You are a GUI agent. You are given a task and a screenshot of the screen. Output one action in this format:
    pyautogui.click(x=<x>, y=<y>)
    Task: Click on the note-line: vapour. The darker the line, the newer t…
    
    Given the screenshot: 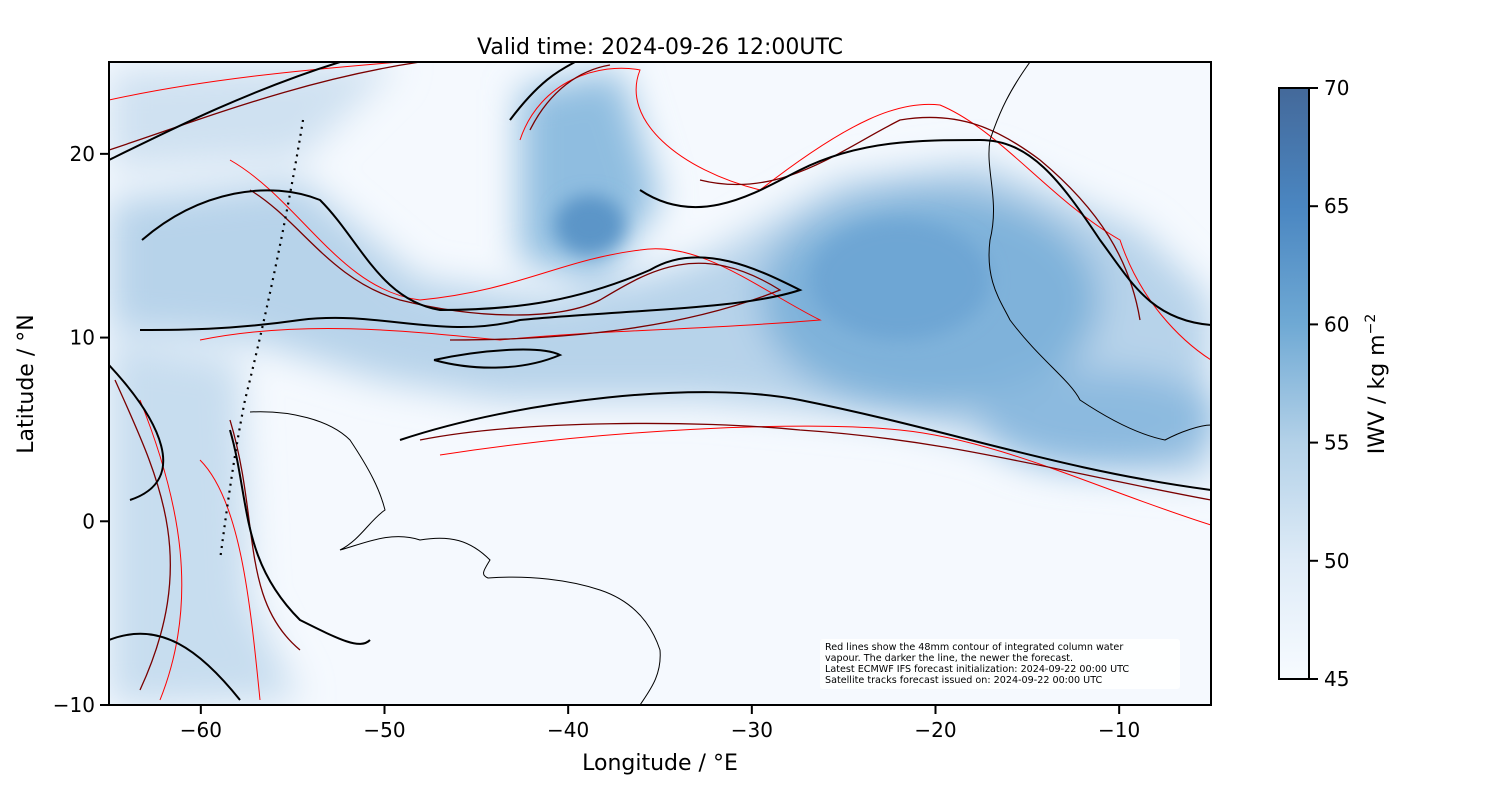 What is the action you would take?
    pyautogui.click(x=949, y=658)
    